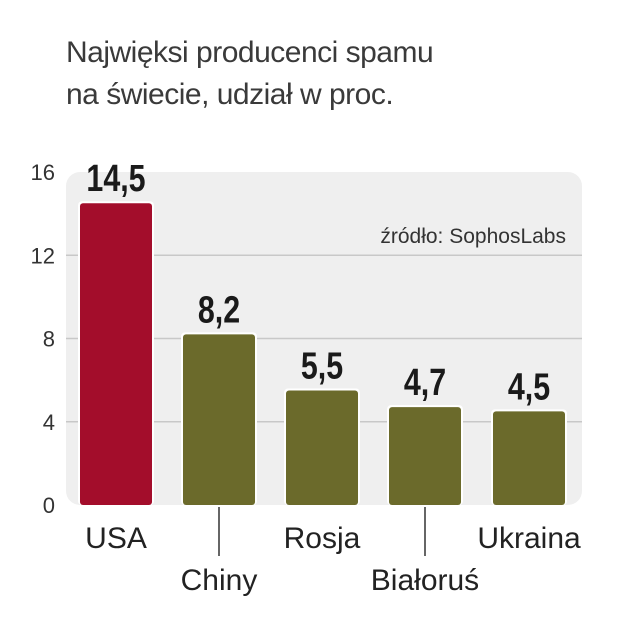 The height and width of the screenshot is (640, 640). What do you see at coordinates (322, 447) in the screenshot?
I see `bar-rosja` at bounding box center [322, 447].